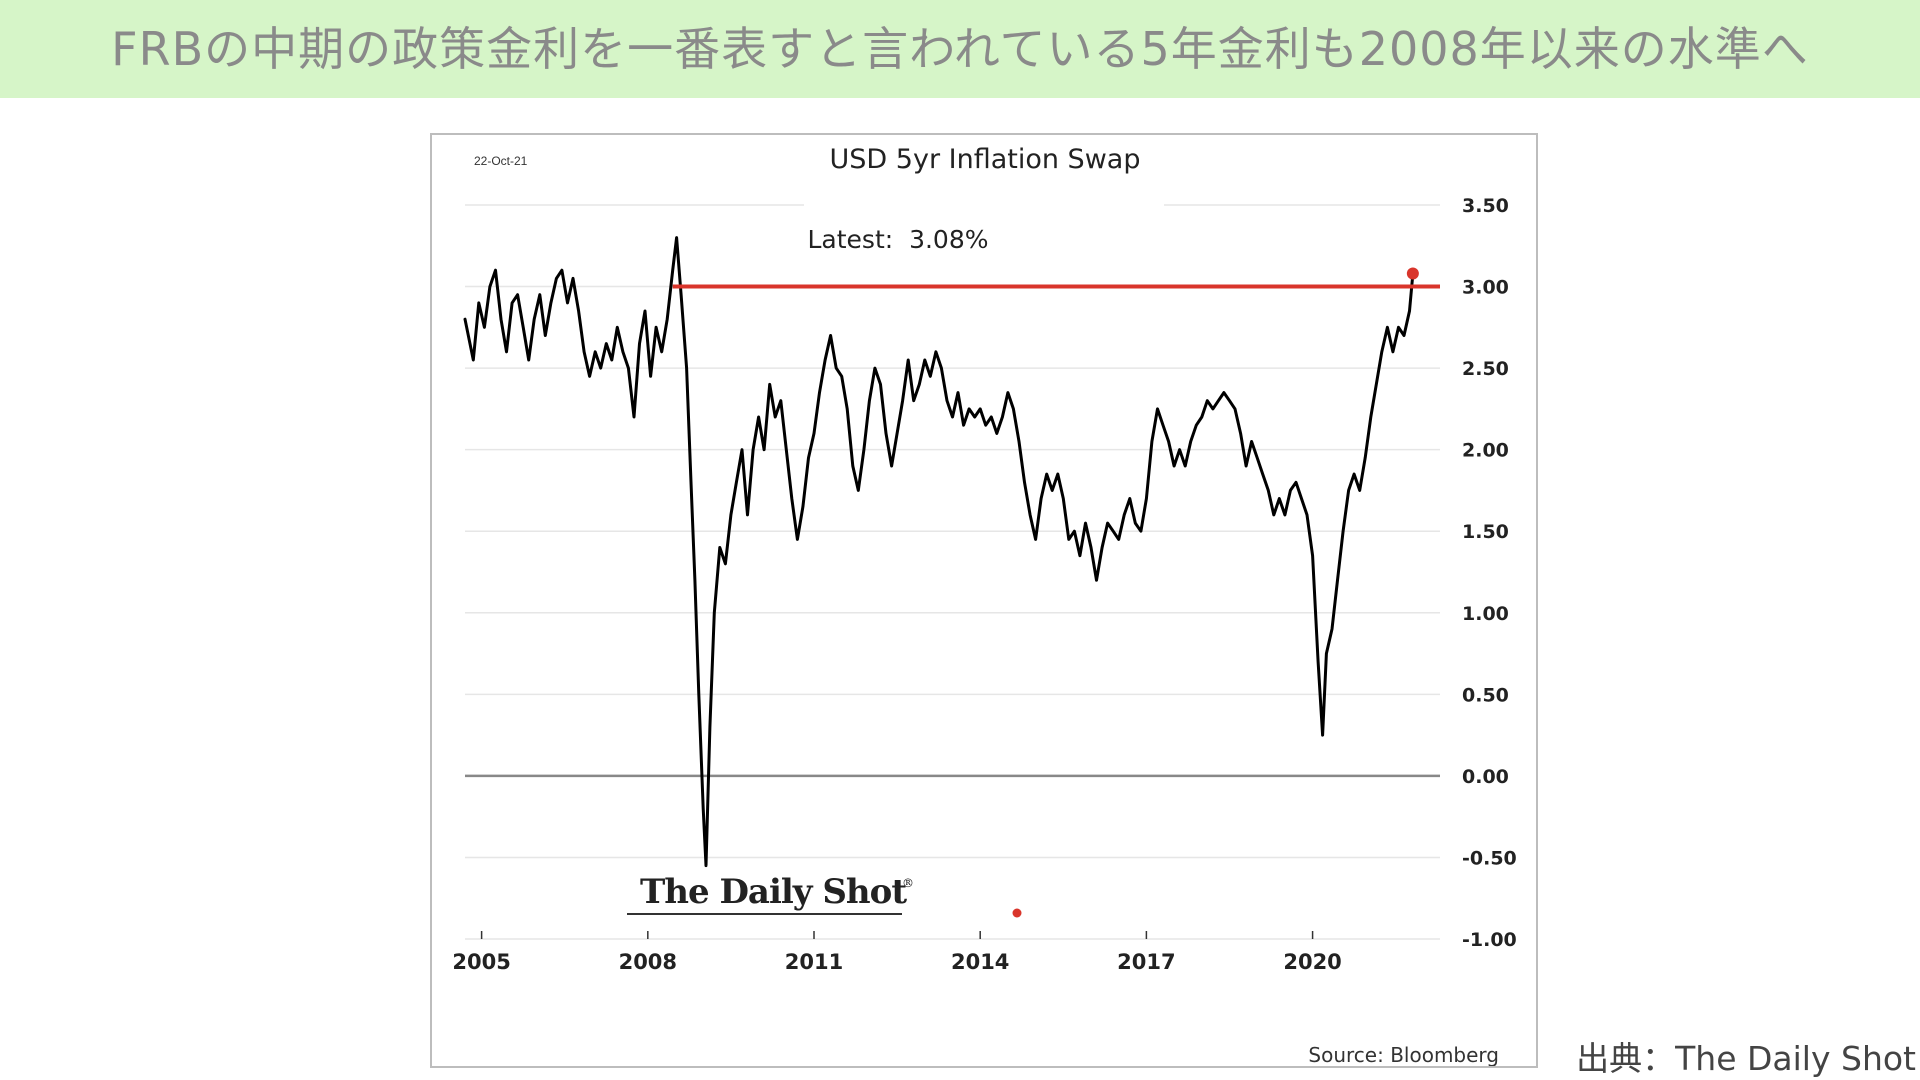  I want to click on source-credit: 出典：The Daily Shot, so click(1746, 1058).